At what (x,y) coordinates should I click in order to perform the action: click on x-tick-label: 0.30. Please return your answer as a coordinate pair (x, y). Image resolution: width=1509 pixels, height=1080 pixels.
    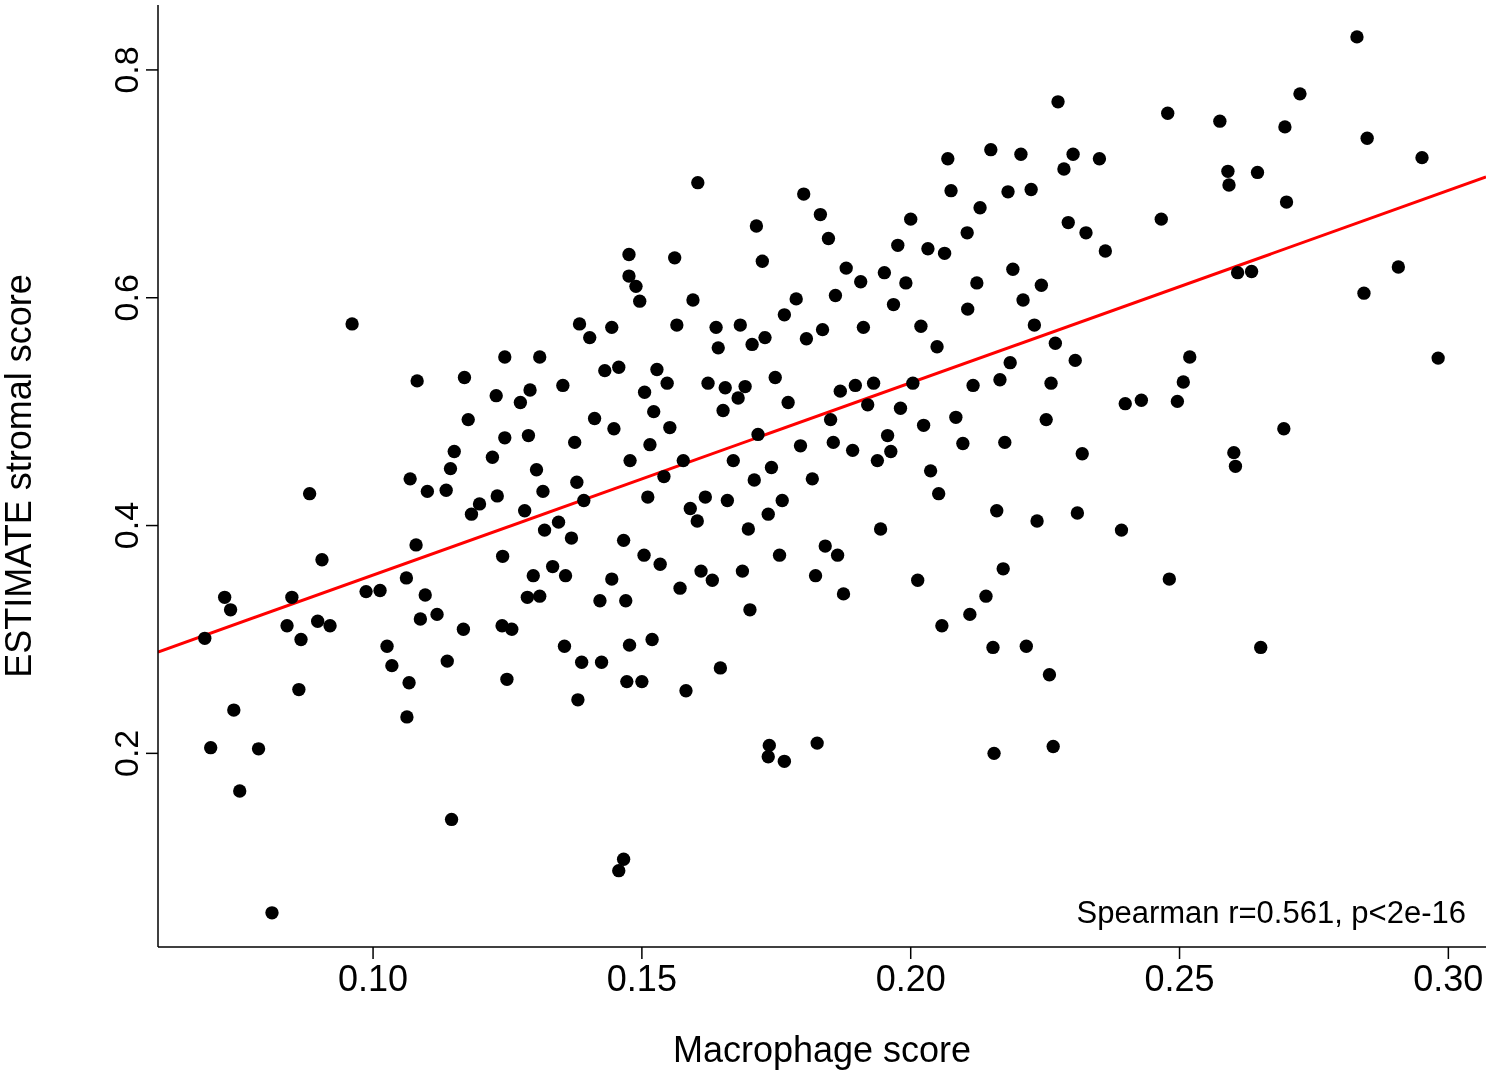
    Looking at the image, I should click on (1448, 978).